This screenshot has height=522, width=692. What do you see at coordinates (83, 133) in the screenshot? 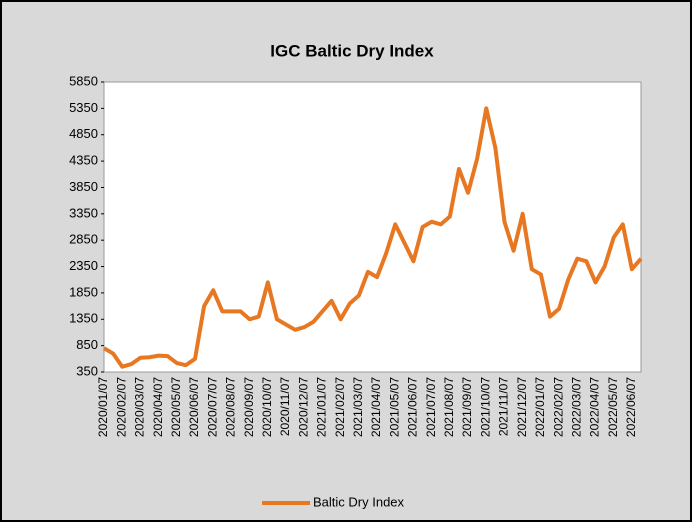
I see `y-tick-label: 4850` at bounding box center [83, 133].